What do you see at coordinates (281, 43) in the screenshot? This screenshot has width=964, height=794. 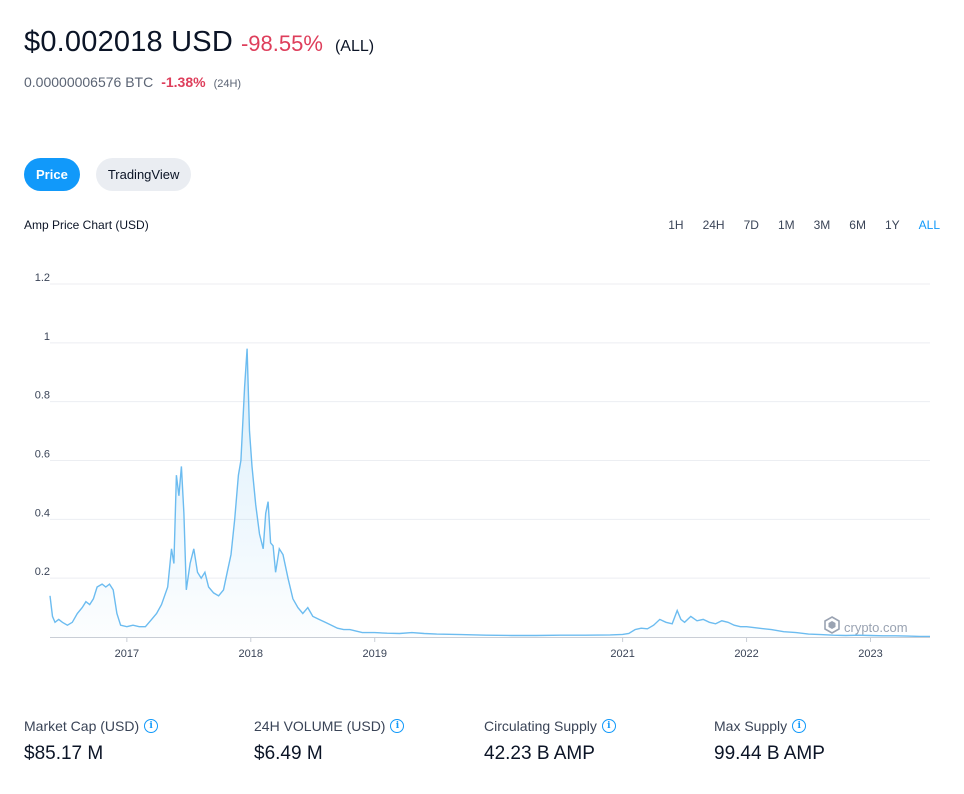 I see `price-change-percent: -98.55%` at bounding box center [281, 43].